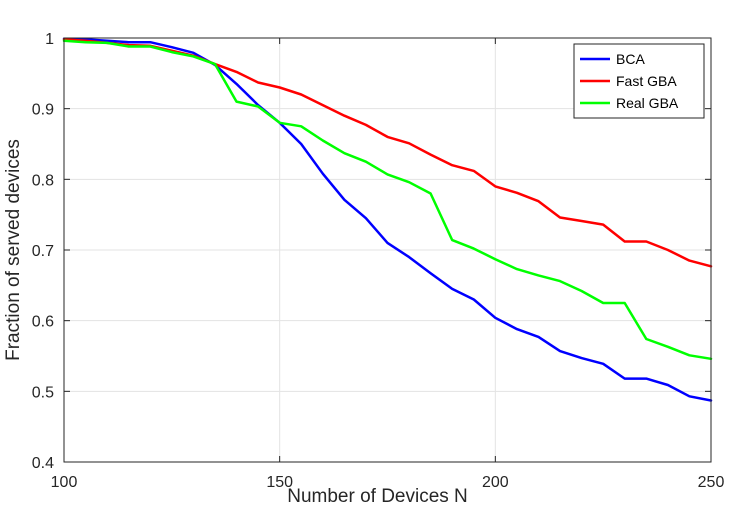 The width and height of the screenshot is (747, 514). Describe the element at coordinates (64, 482) in the screenshot. I see `x-tick-label: 100` at that location.